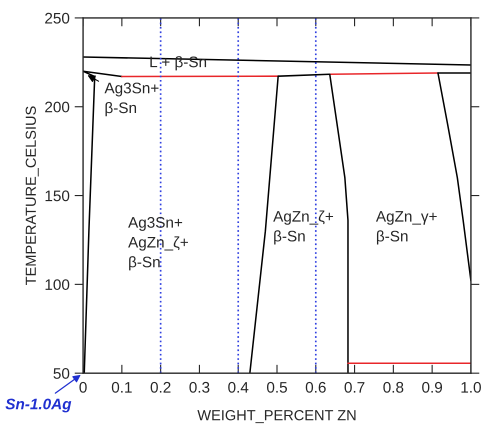 The width and height of the screenshot is (483, 448). What do you see at coordinates (432, 387) in the screenshot?
I see `x-tick-label: 0.9` at bounding box center [432, 387].